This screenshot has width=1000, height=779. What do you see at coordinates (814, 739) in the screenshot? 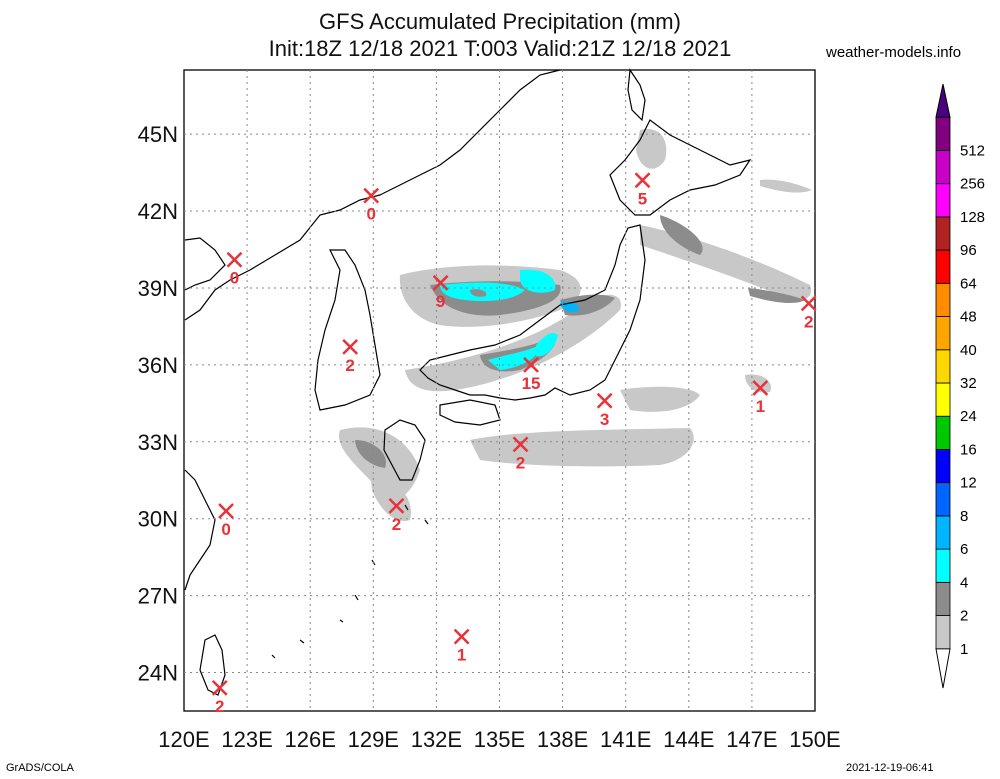
I see `lon-tick-label: 150E` at bounding box center [814, 739].